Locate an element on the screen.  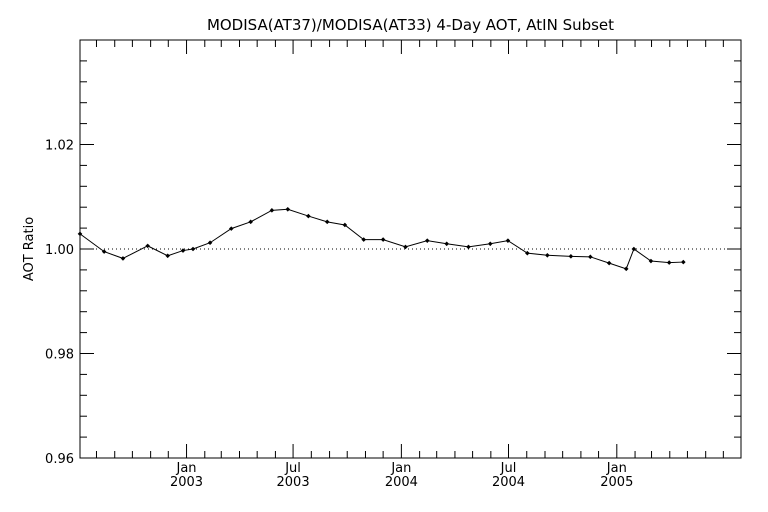
series-layer is located at coordinates (381, 239).